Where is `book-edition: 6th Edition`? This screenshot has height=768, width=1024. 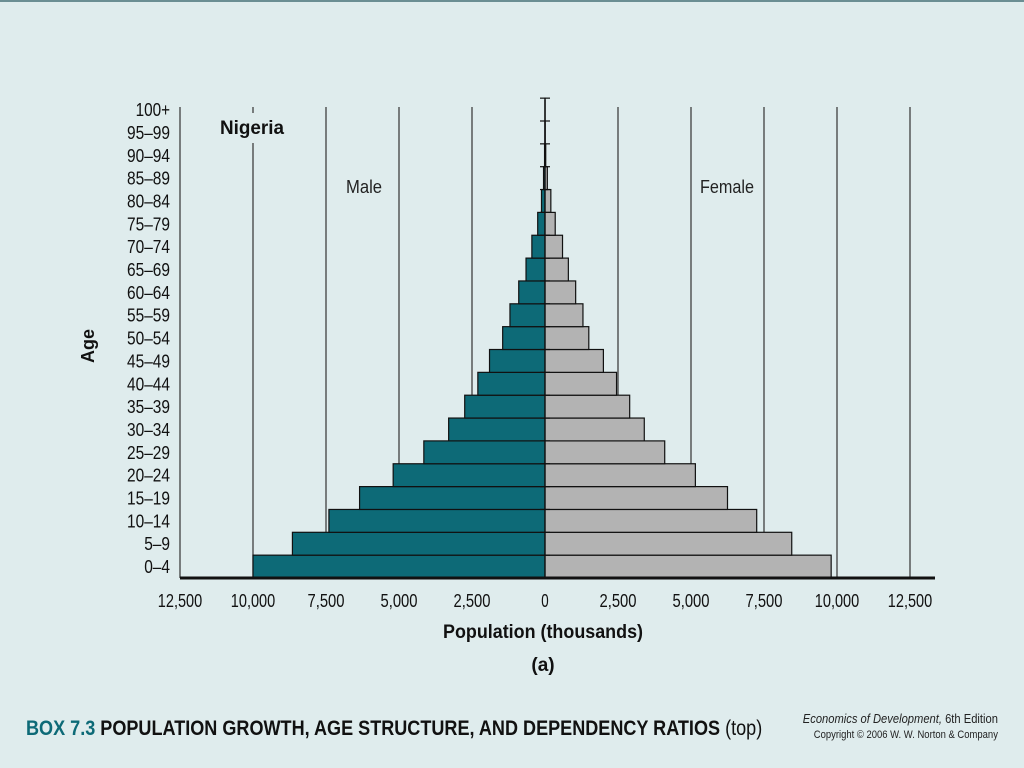
book-edition: 6th Edition is located at coordinates (971, 718).